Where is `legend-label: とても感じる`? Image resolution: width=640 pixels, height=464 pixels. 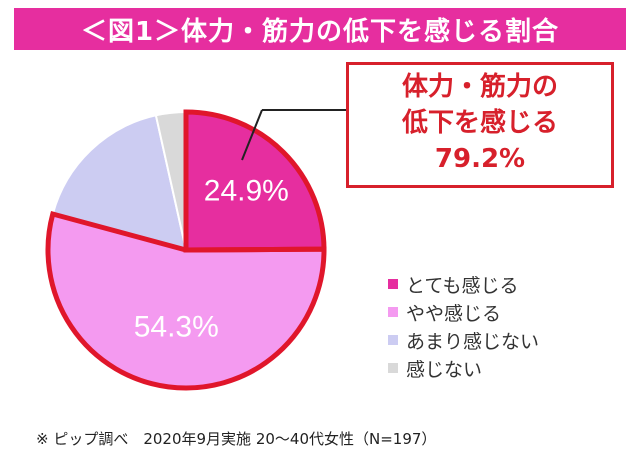
legend-label: とても感じる is located at coordinates (462, 285).